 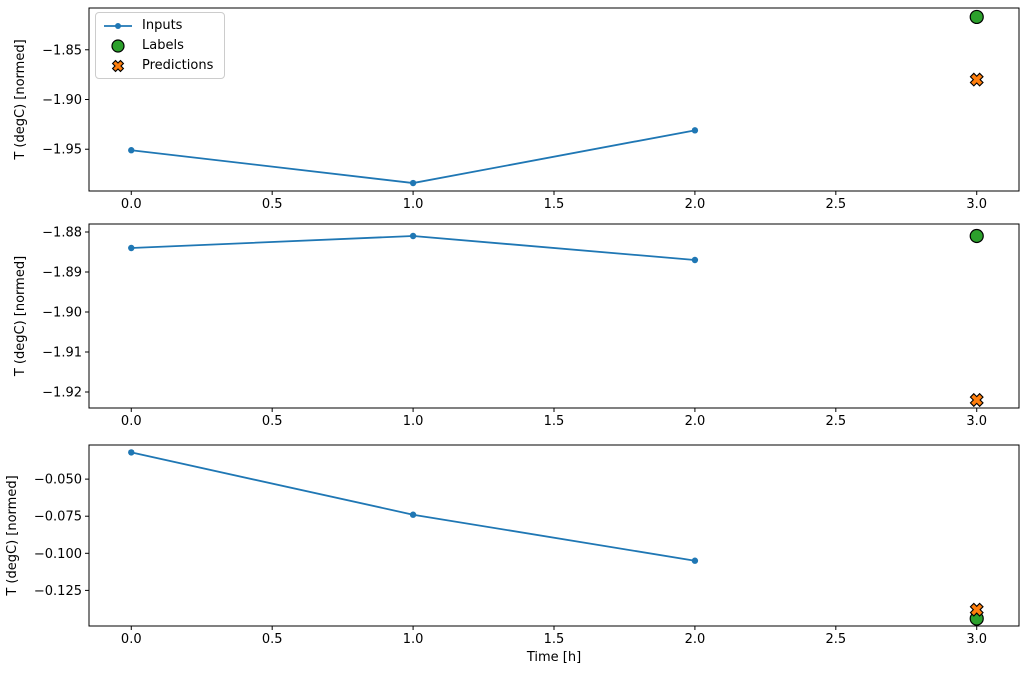 I want to click on y-tick-label: −1.92, so click(x=62, y=393).